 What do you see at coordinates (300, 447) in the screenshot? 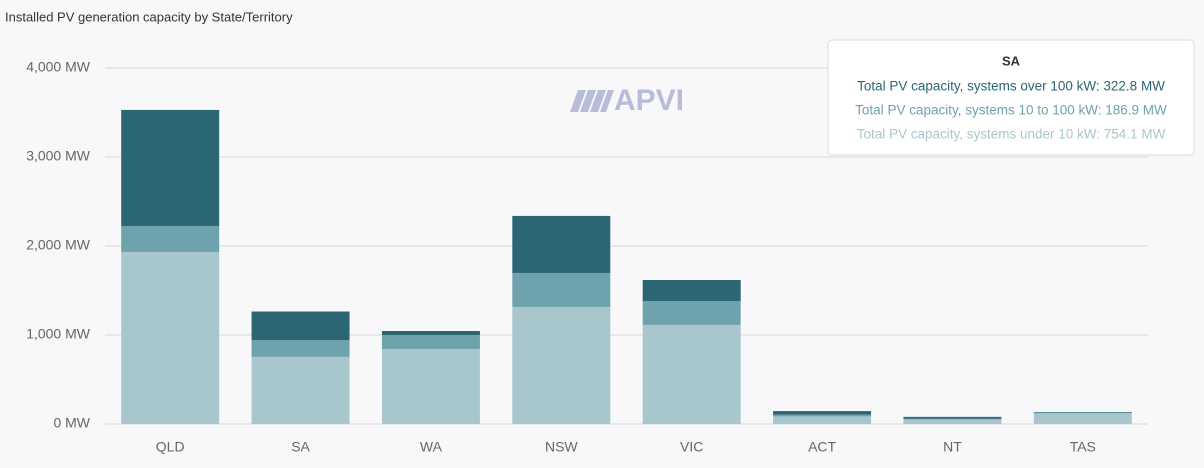
I see `x-tick-label: SA` at bounding box center [300, 447].